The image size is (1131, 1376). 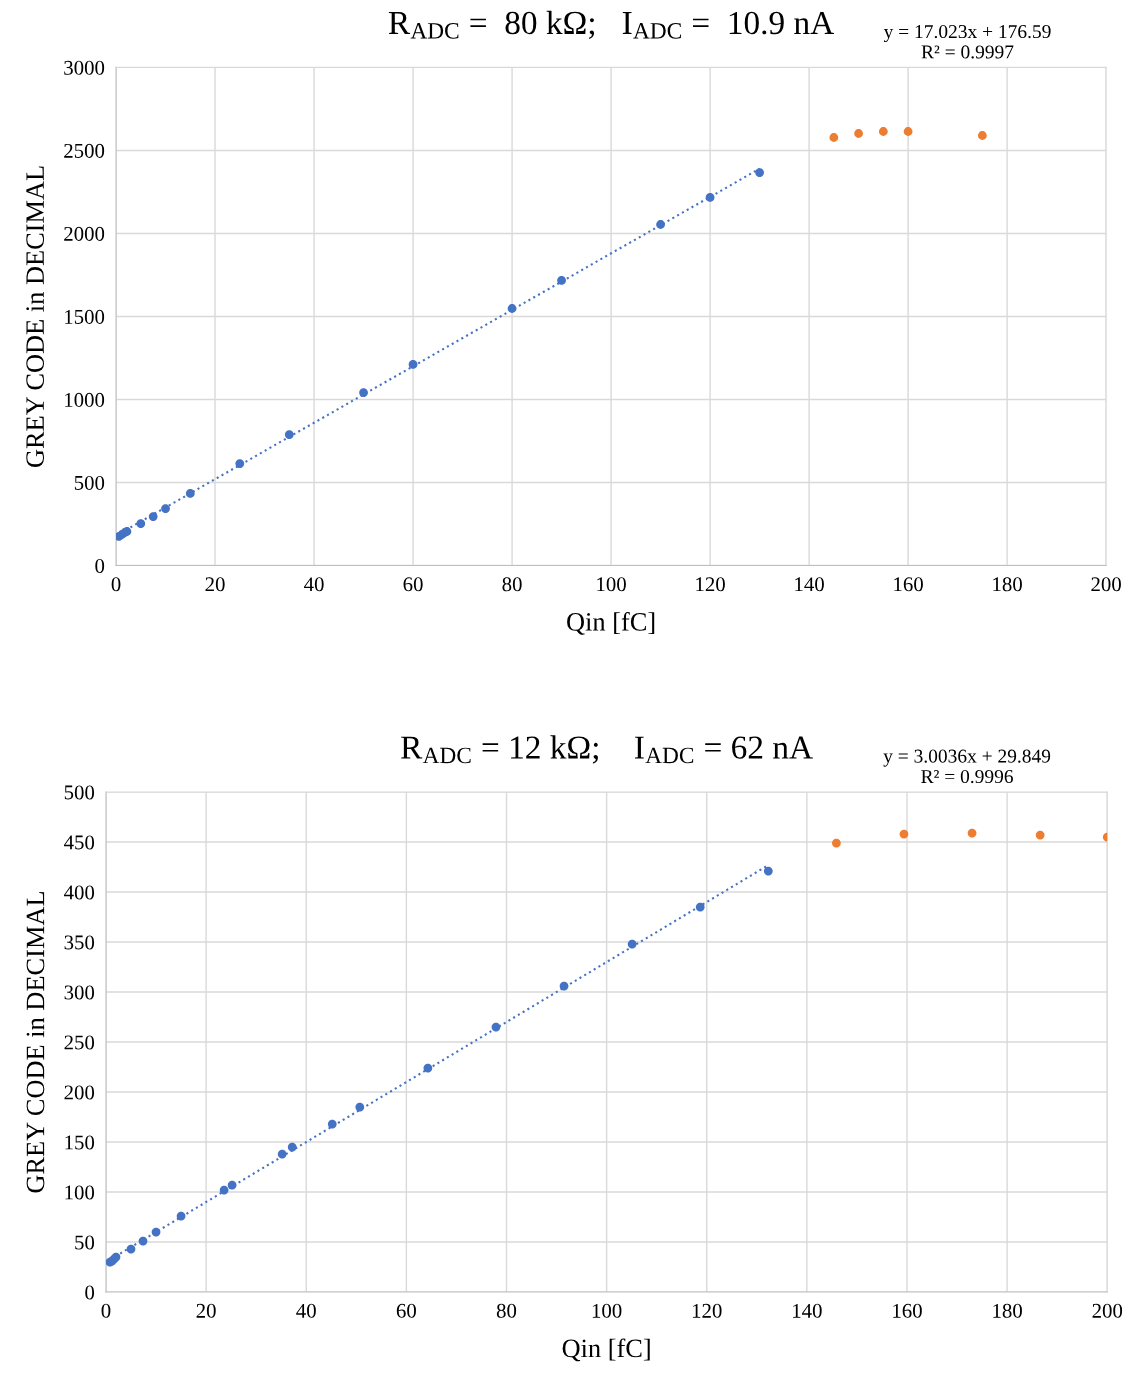 I want to click on y-tick-label: 300, so click(x=79, y=992).